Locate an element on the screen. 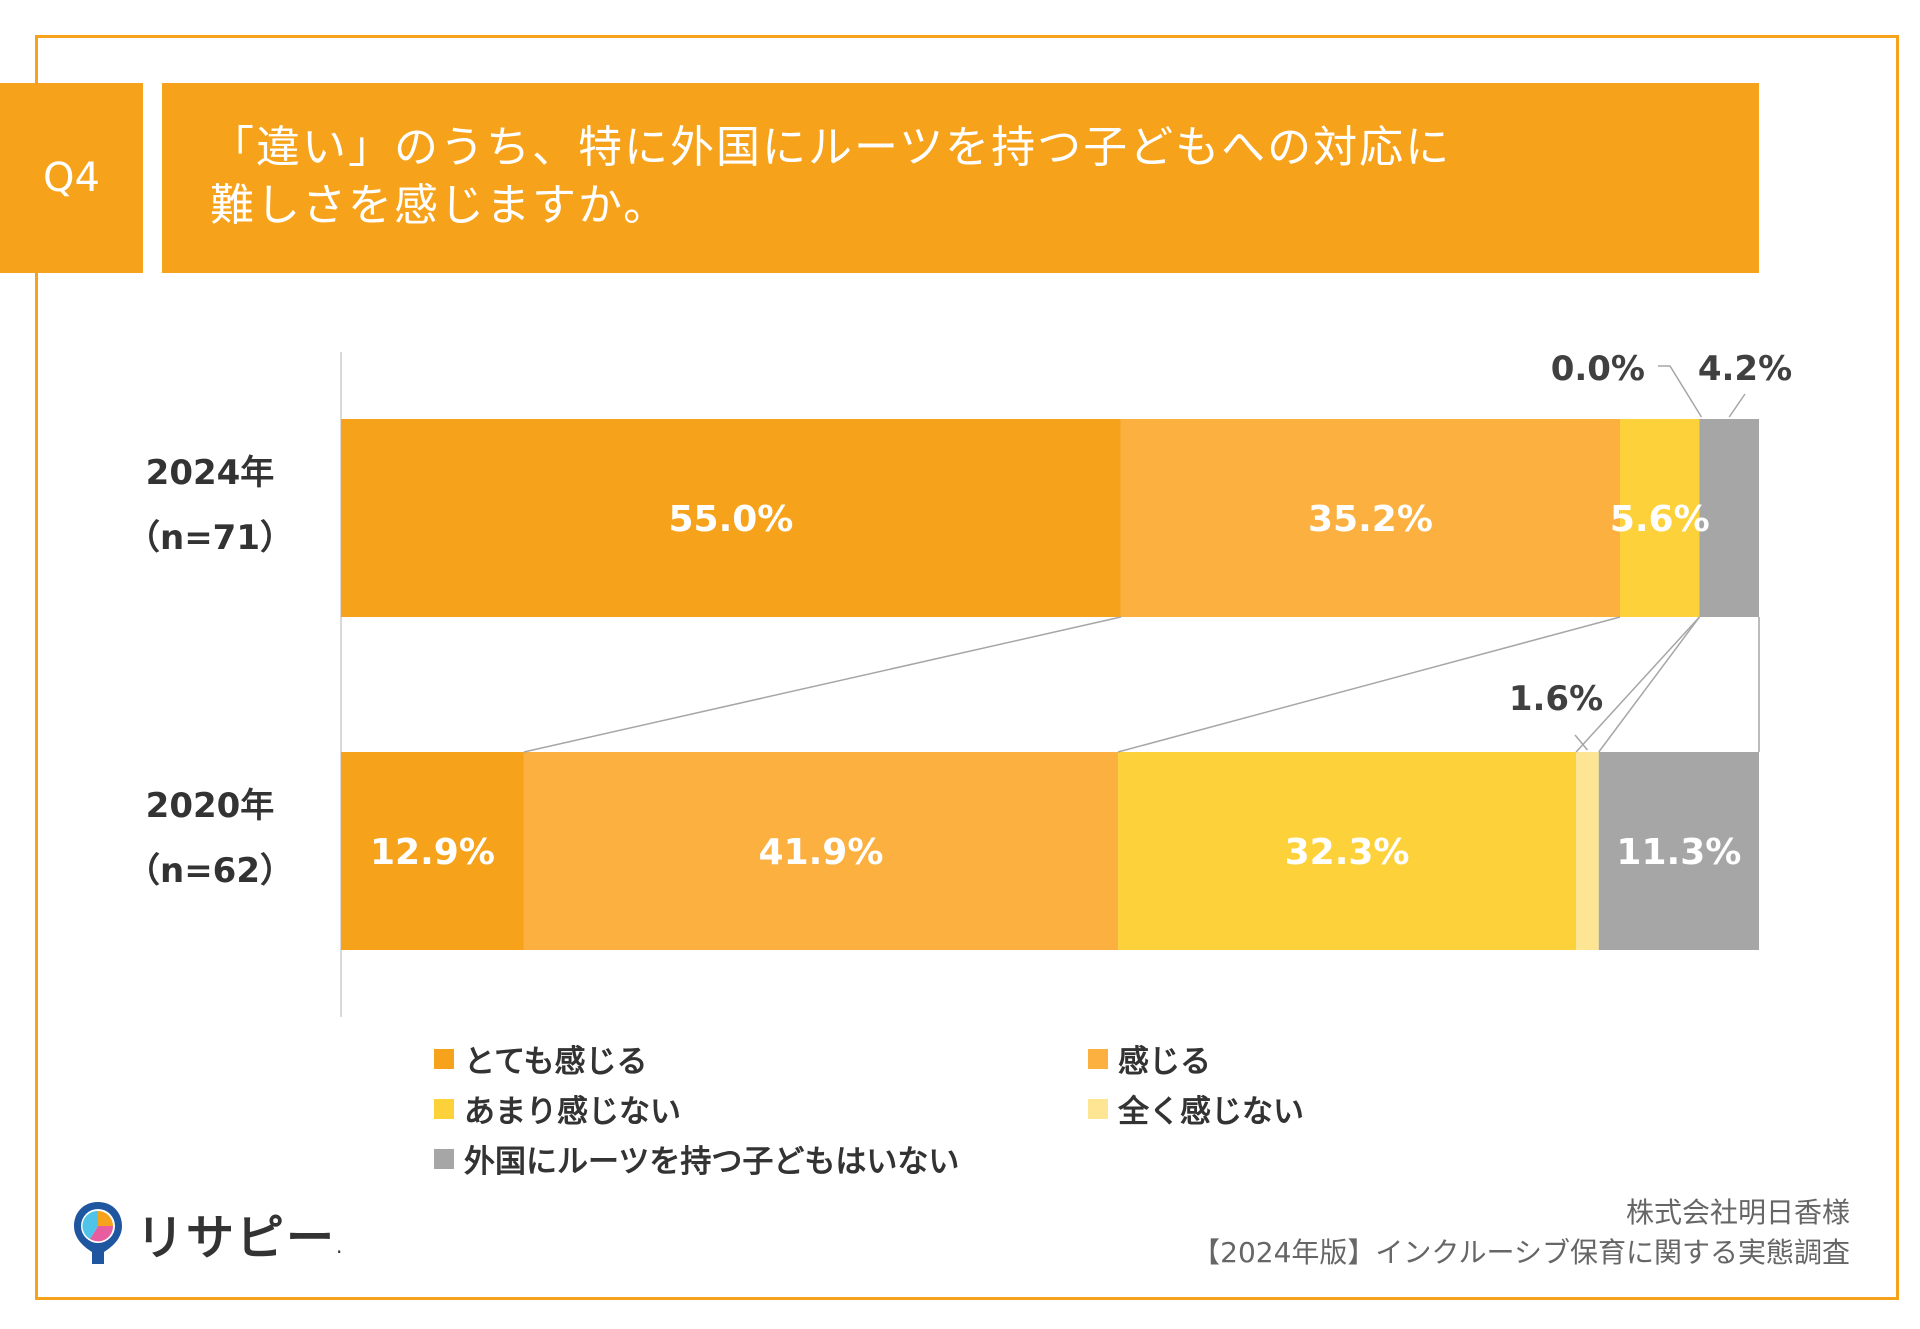  category-label-n: （n=71） is located at coordinates (210, 538).